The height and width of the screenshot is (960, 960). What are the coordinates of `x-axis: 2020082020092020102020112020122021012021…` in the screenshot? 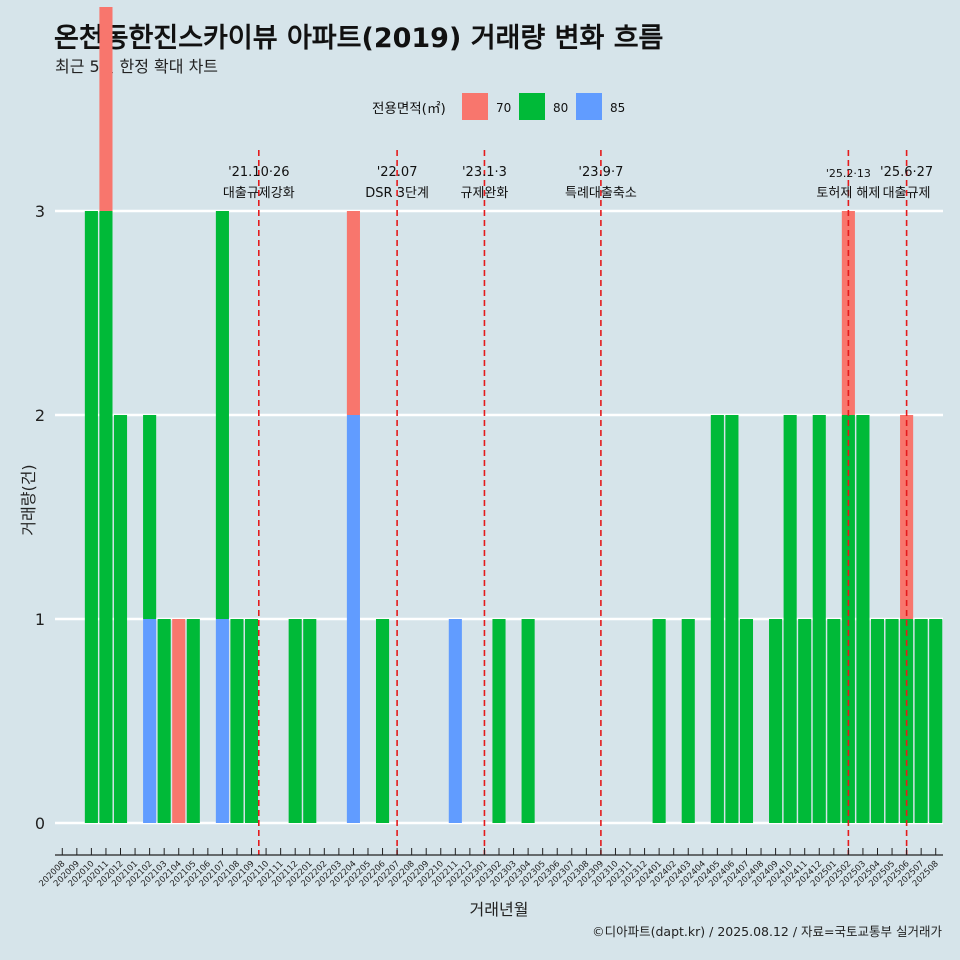 It's located at (490, 868).